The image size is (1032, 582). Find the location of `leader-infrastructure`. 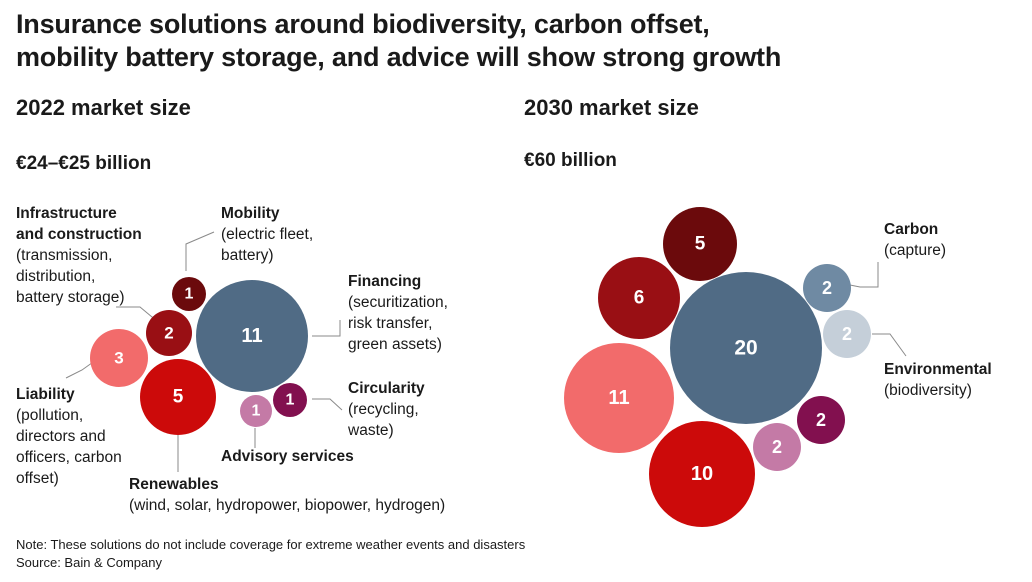

leader-infrastructure is located at coordinates (137, 314).